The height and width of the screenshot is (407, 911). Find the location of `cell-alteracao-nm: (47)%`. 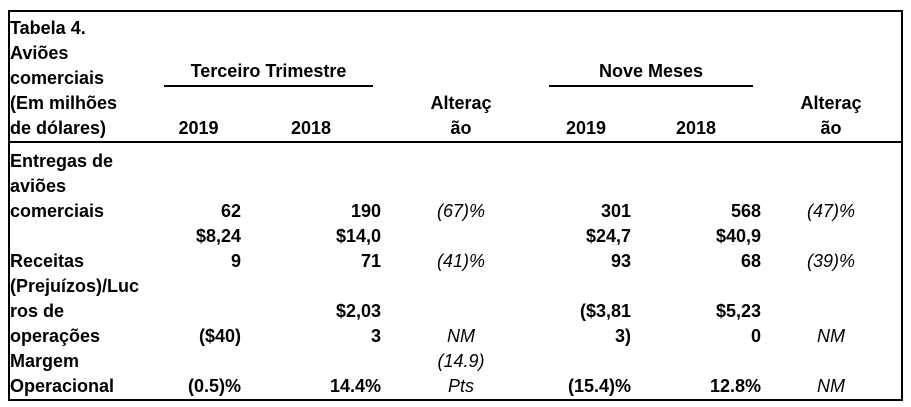

cell-alteracao-nm: (47)% is located at coordinates (830, 211).